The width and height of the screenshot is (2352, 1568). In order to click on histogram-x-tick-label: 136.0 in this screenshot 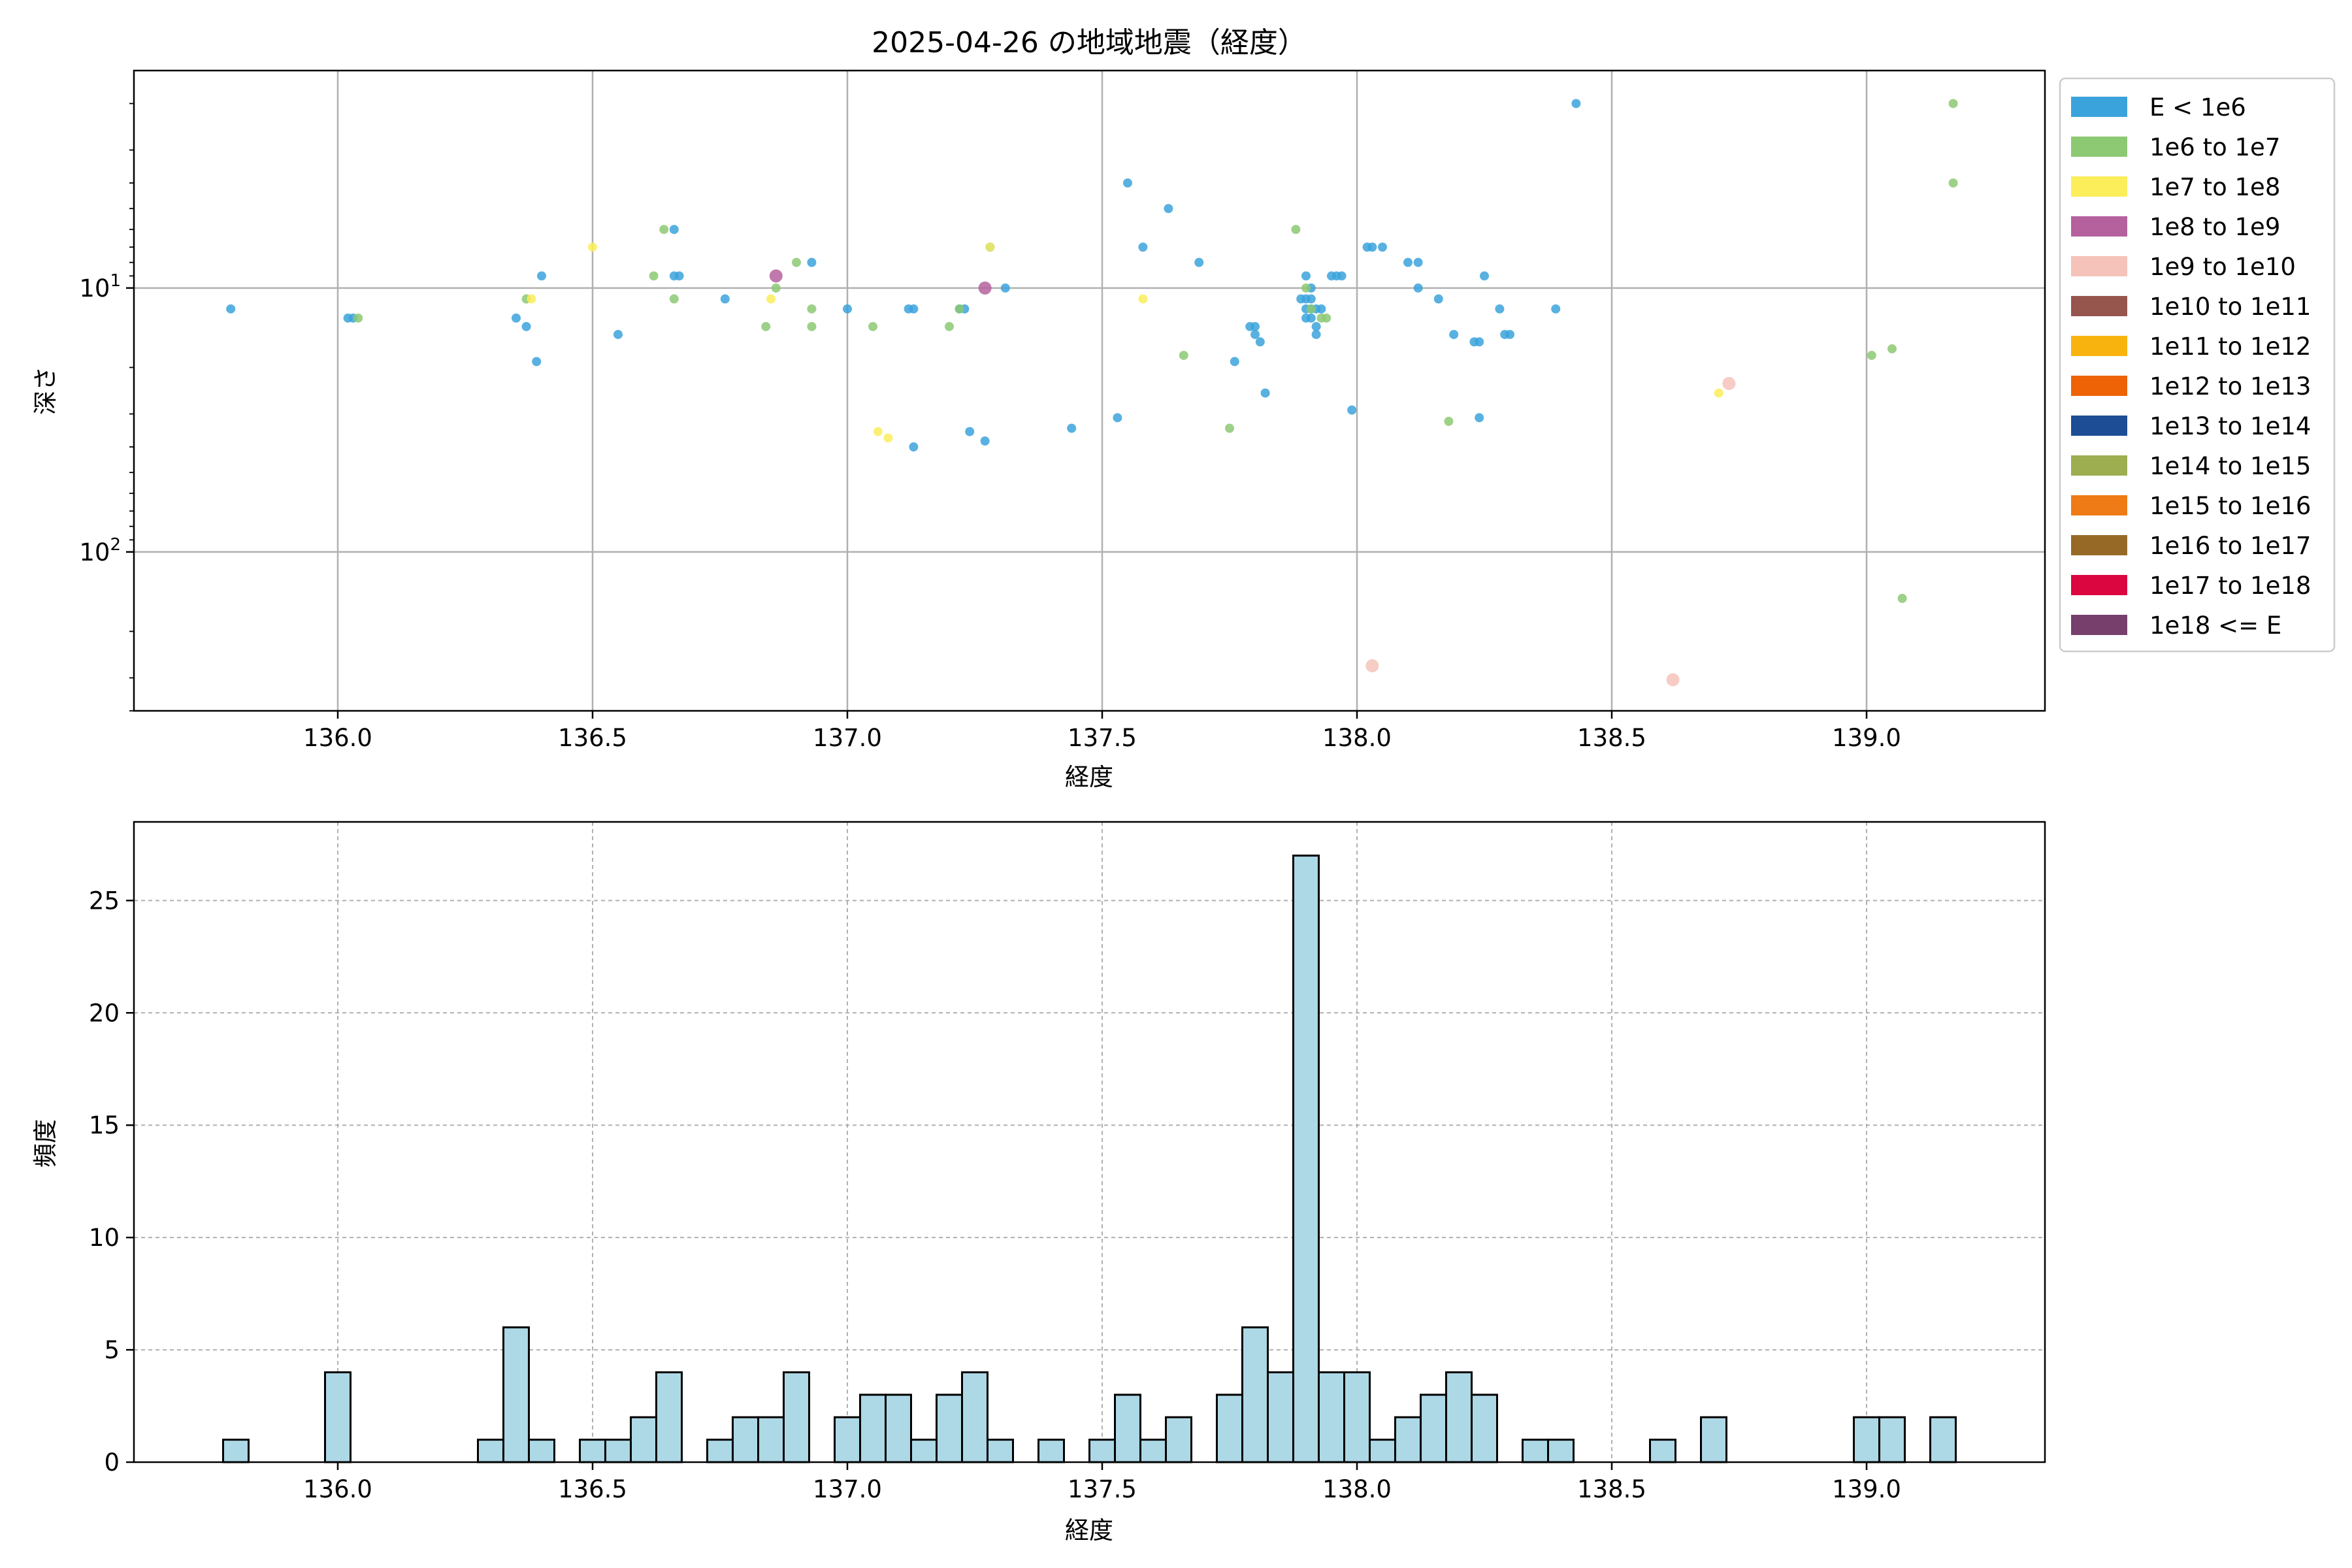, I will do `click(337, 1489)`.